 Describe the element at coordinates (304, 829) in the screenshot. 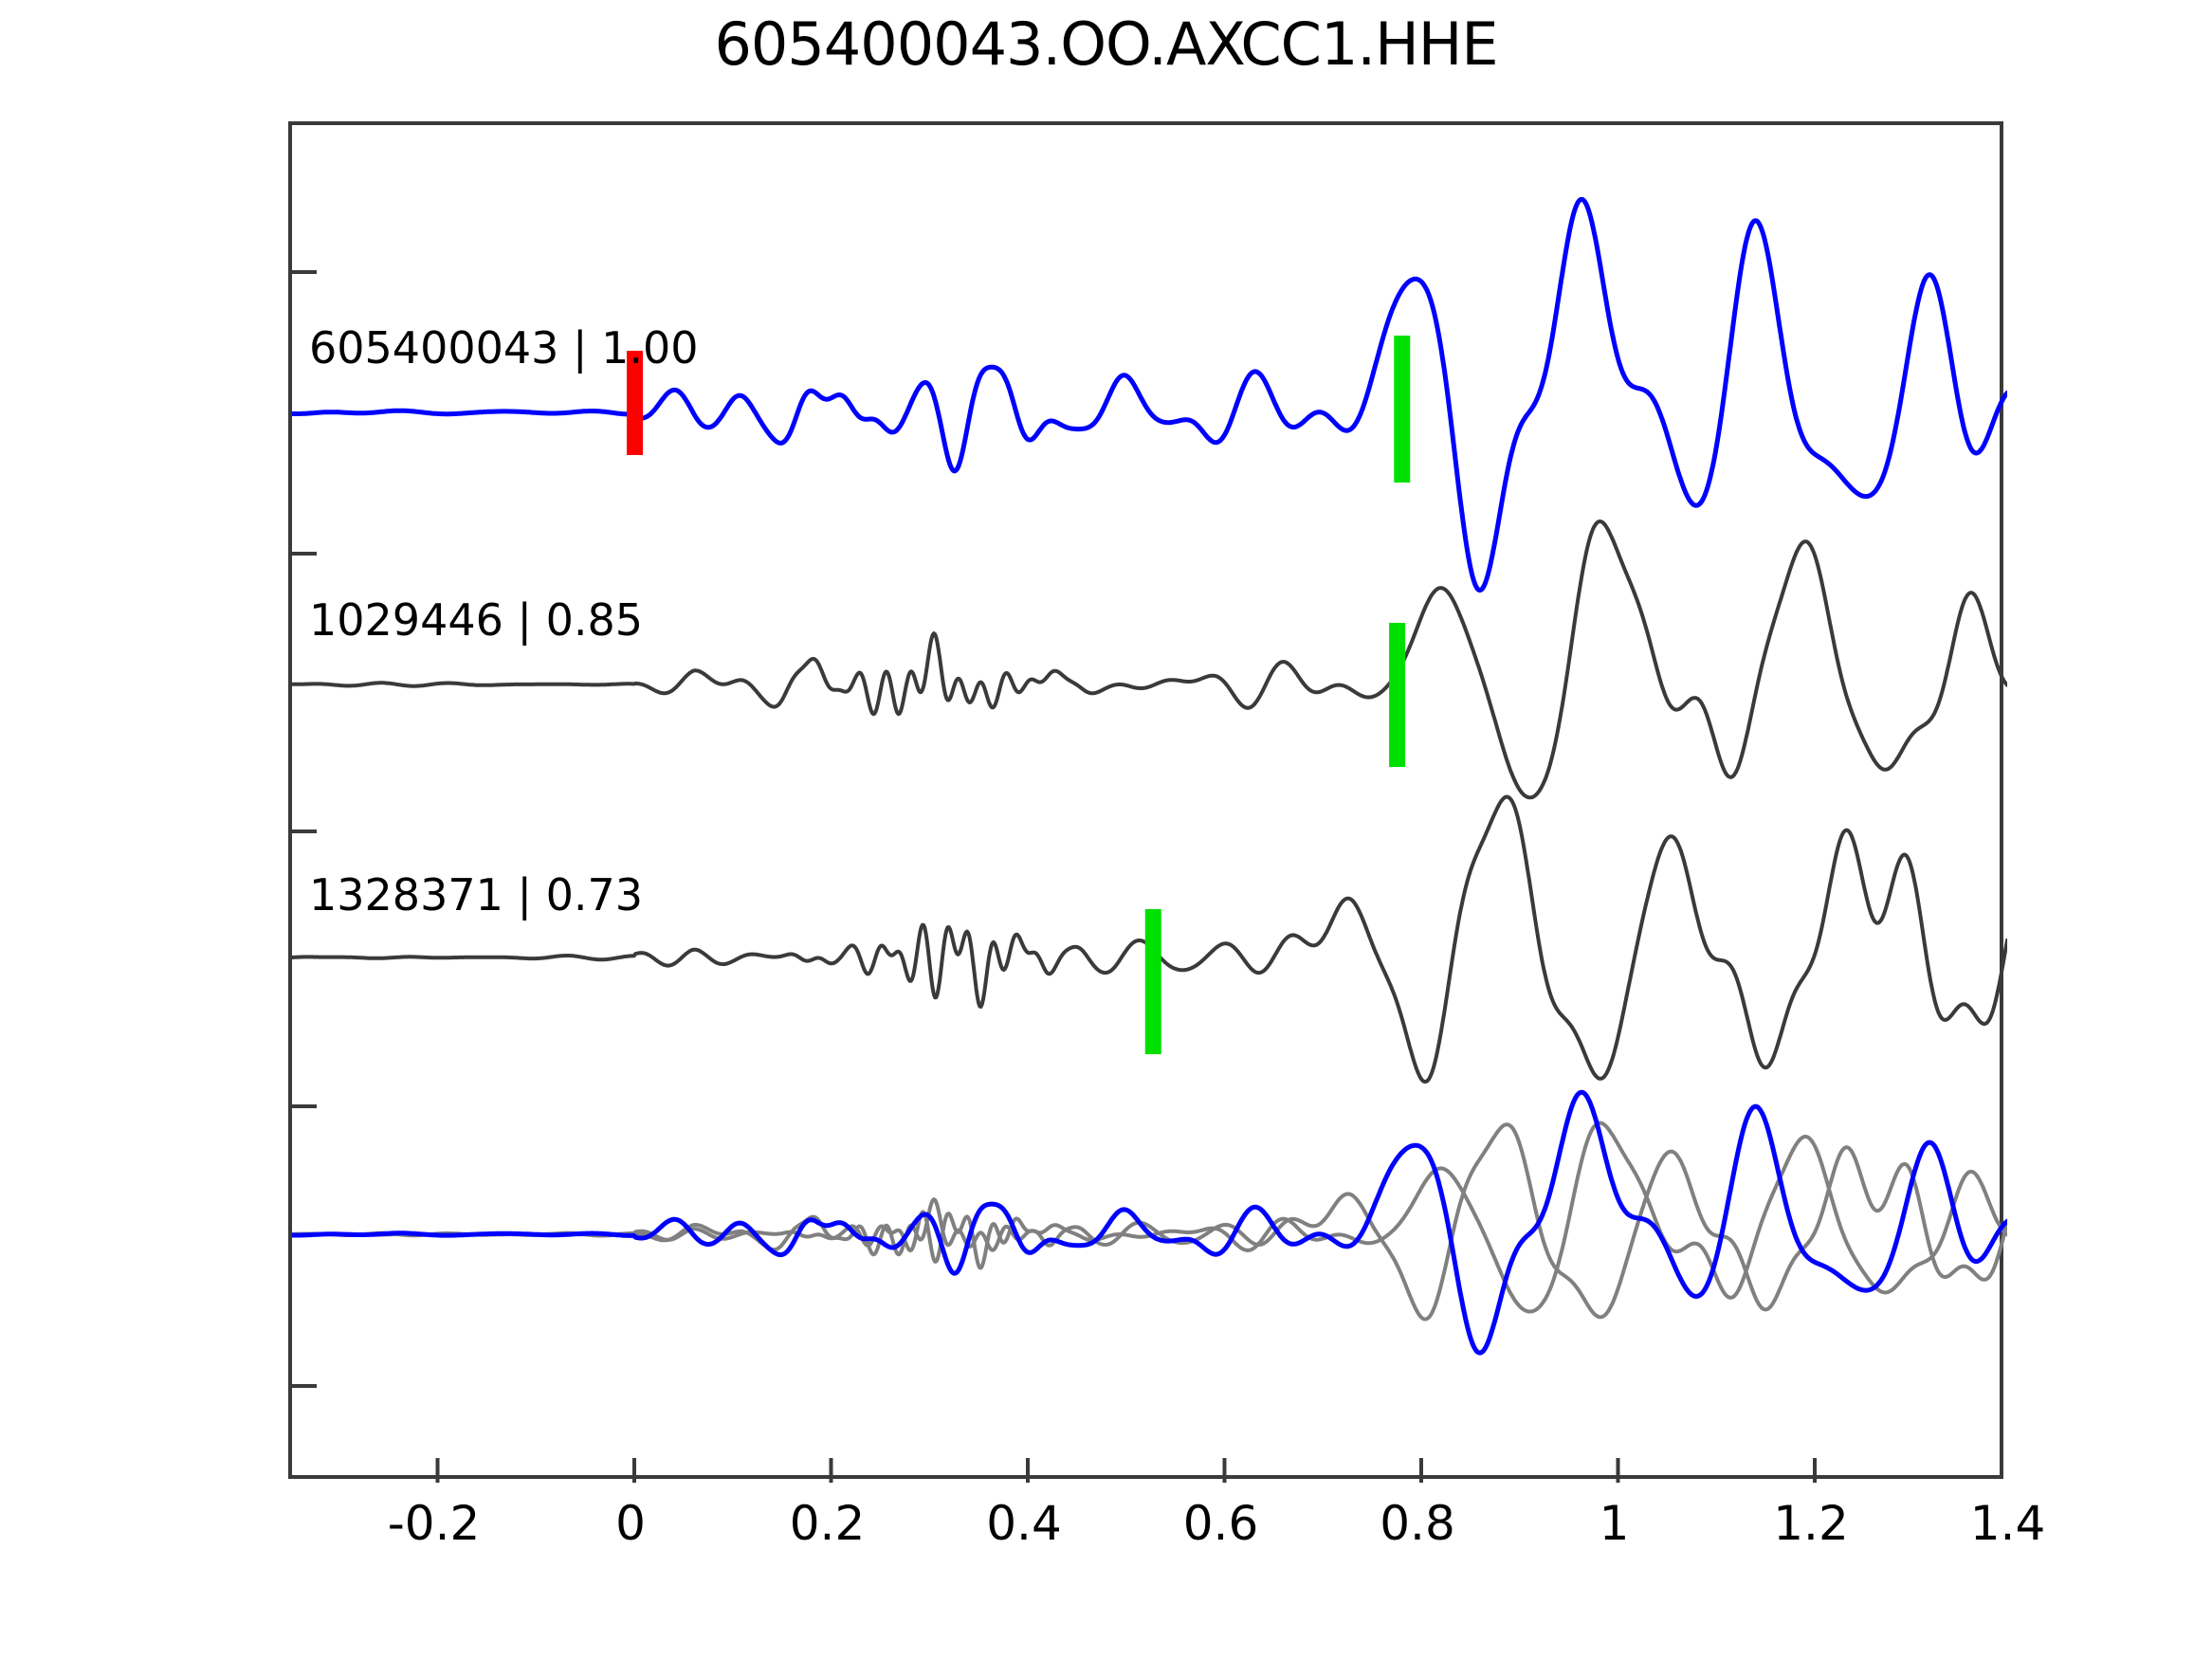

I see `y-axis-ticks` at that location.